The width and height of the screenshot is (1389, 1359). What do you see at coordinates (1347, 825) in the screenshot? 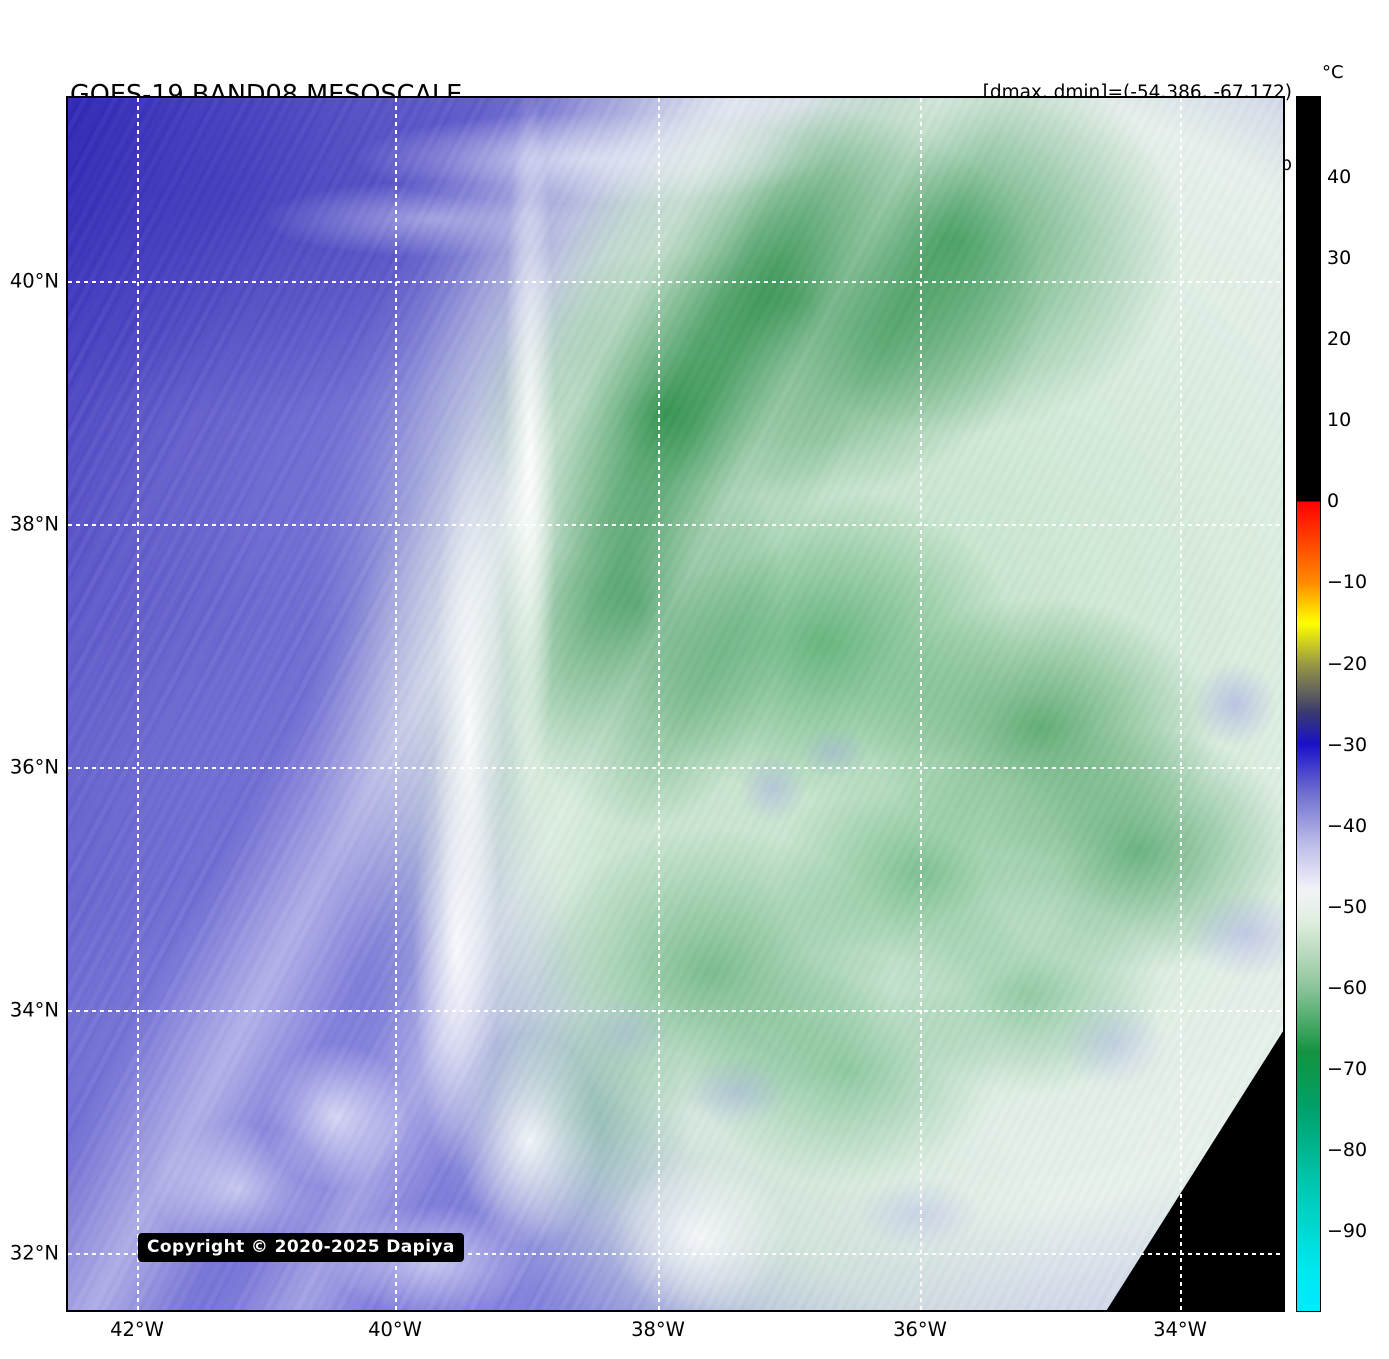
I see `colorbar-tick-label: −40` at bounding box center [1347, 825].